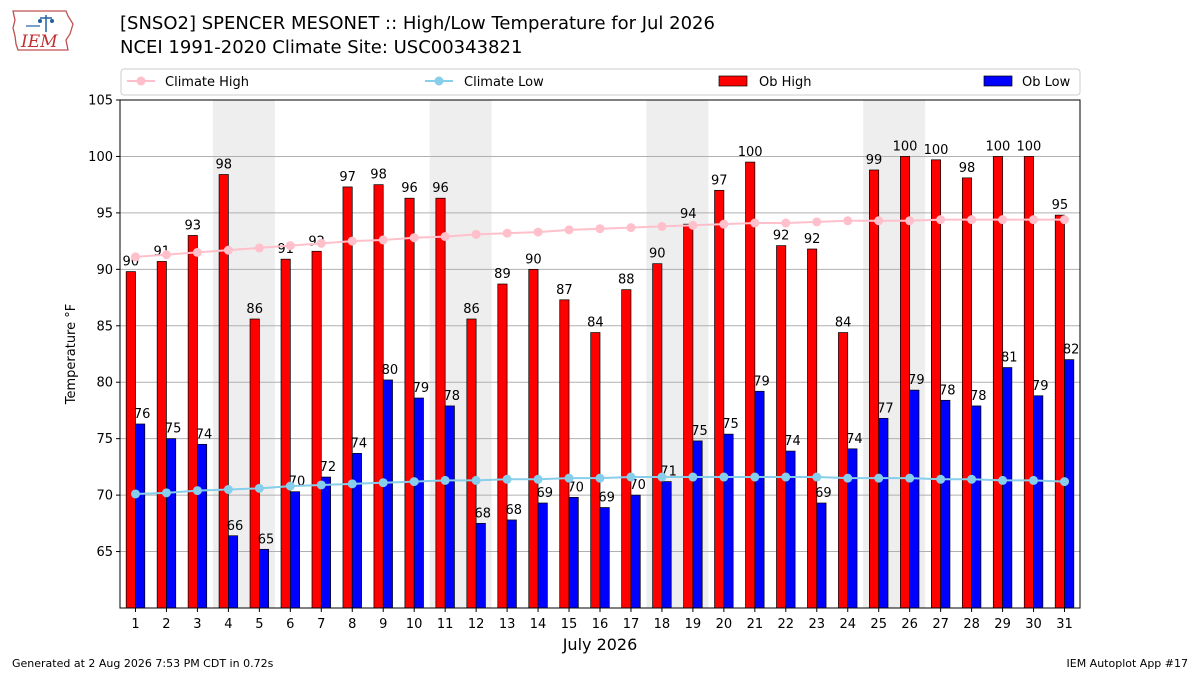 This screenshot has width=1200, height=675. What do you see at coordinates (688, 214) in the screenshot?
I see `ob-high-label-19: 94` at bounding box center [688, 214].